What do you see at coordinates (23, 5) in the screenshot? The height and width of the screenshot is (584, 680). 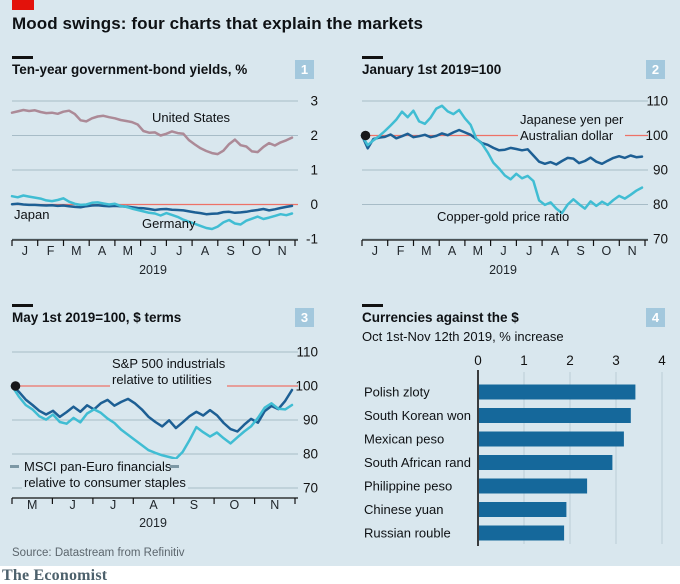 I see `economist-red-tab` at bounding box center [23, 5].